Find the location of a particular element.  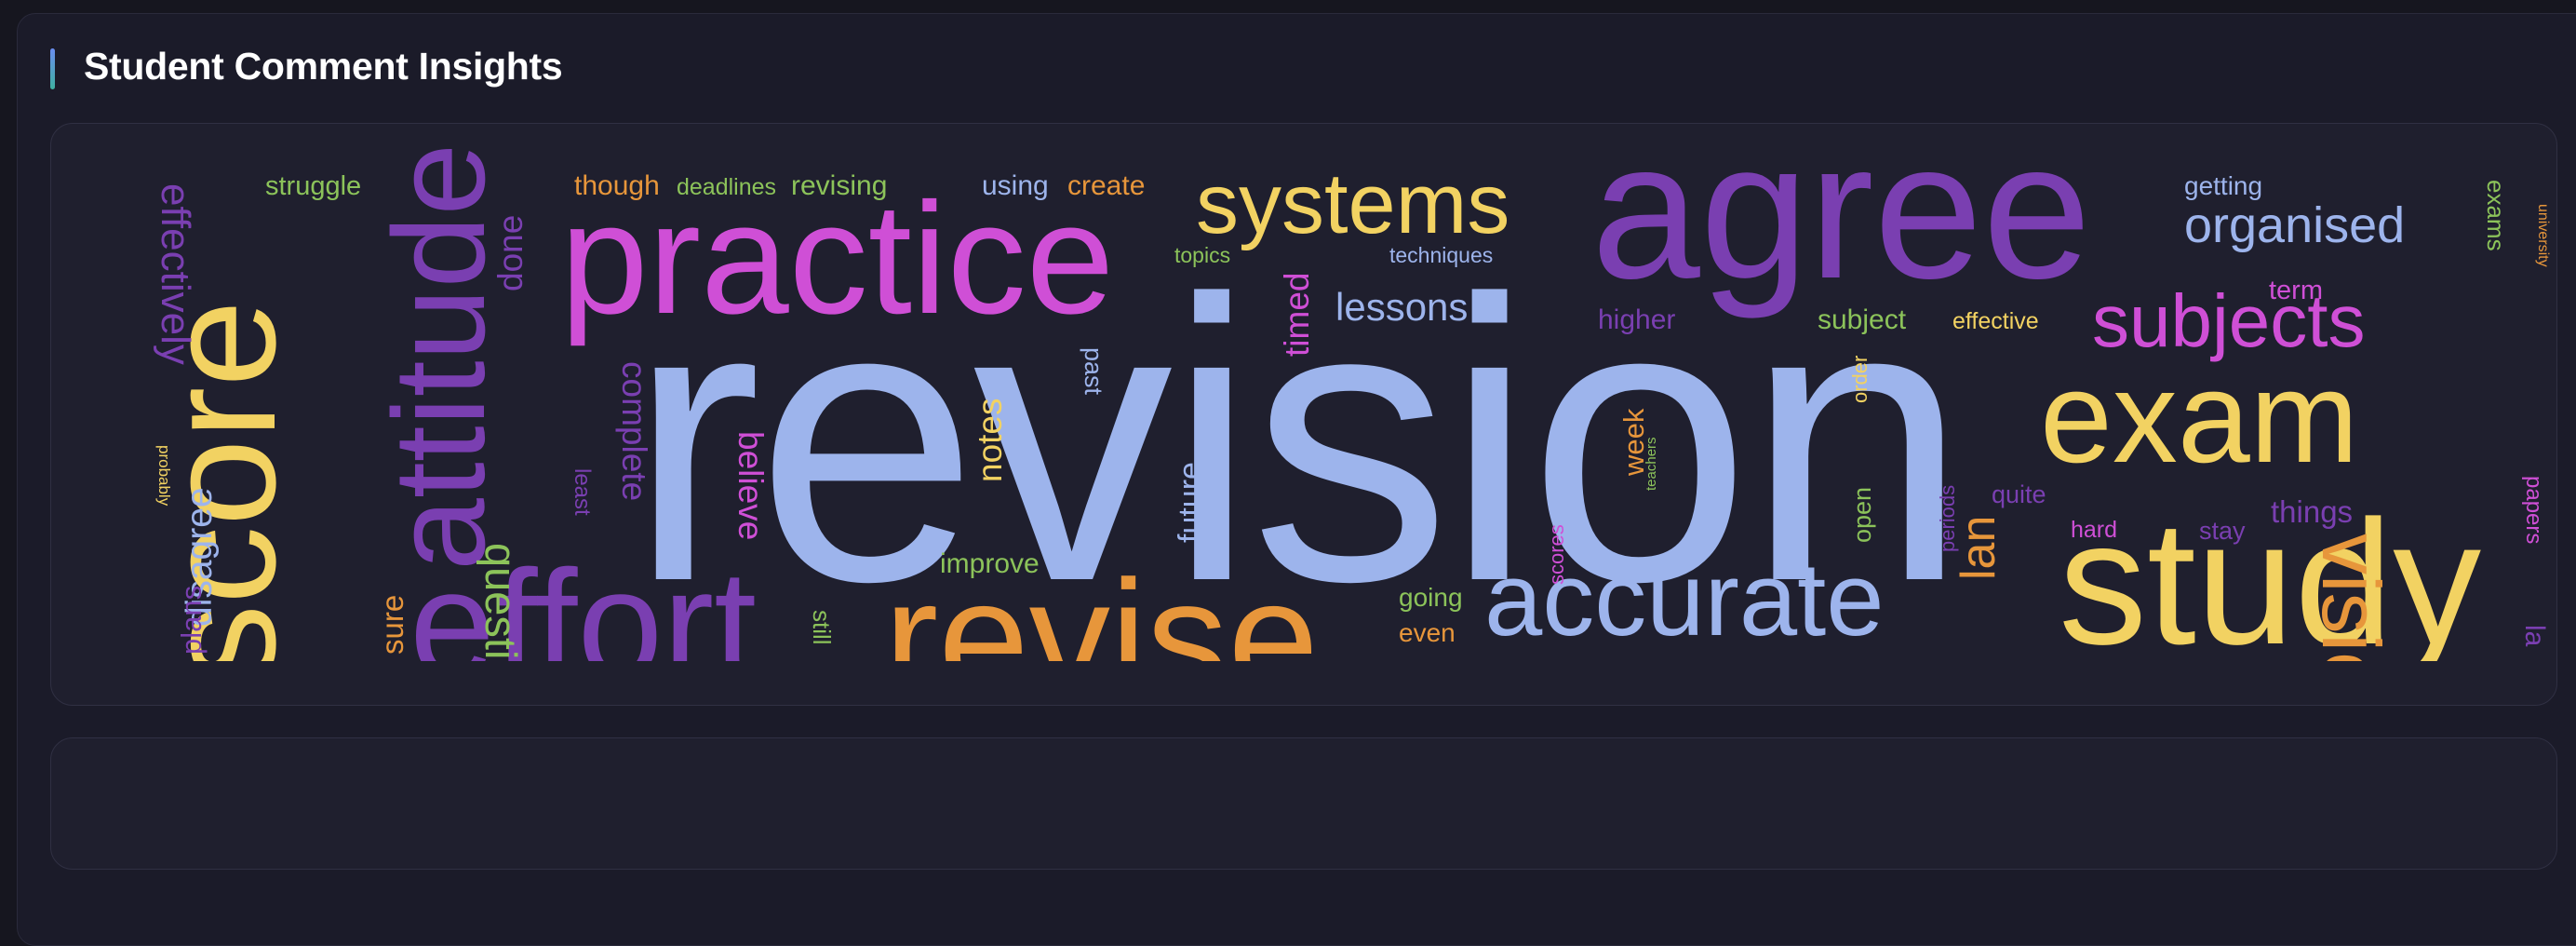

cloud-word: subjects is located at coordinates (2229, 320).